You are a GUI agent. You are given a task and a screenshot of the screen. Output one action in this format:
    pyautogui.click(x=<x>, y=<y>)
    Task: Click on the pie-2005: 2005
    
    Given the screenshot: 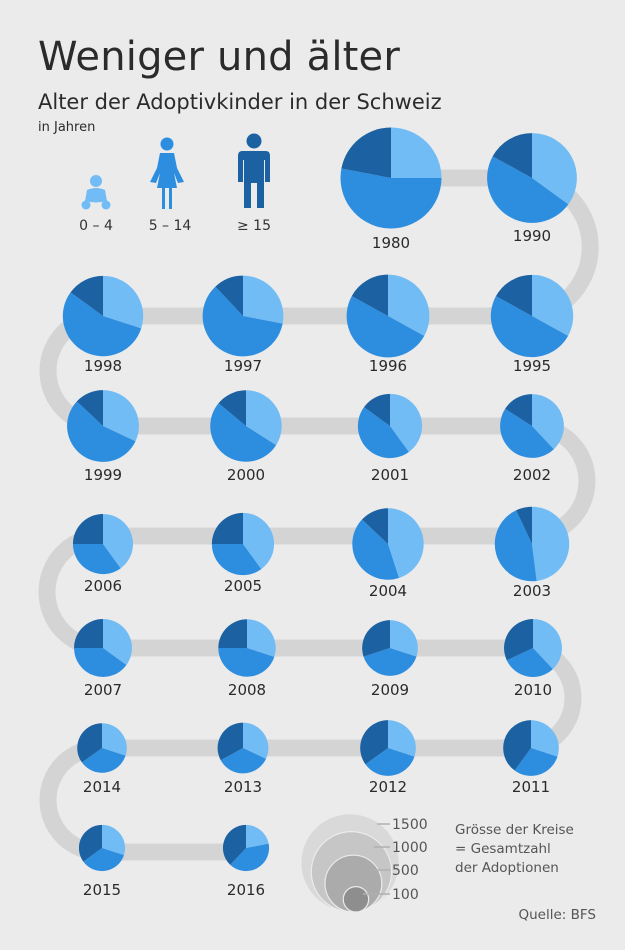 What is the action you would take?
    pyautogui.click(x=243, y=553)
    